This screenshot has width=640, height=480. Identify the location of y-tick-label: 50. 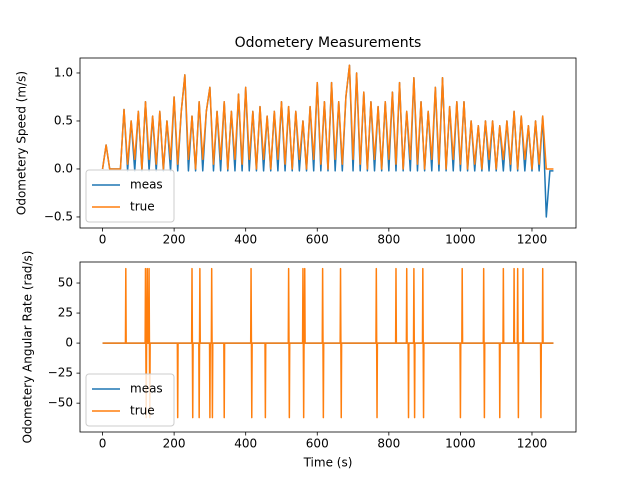
(65, 283).